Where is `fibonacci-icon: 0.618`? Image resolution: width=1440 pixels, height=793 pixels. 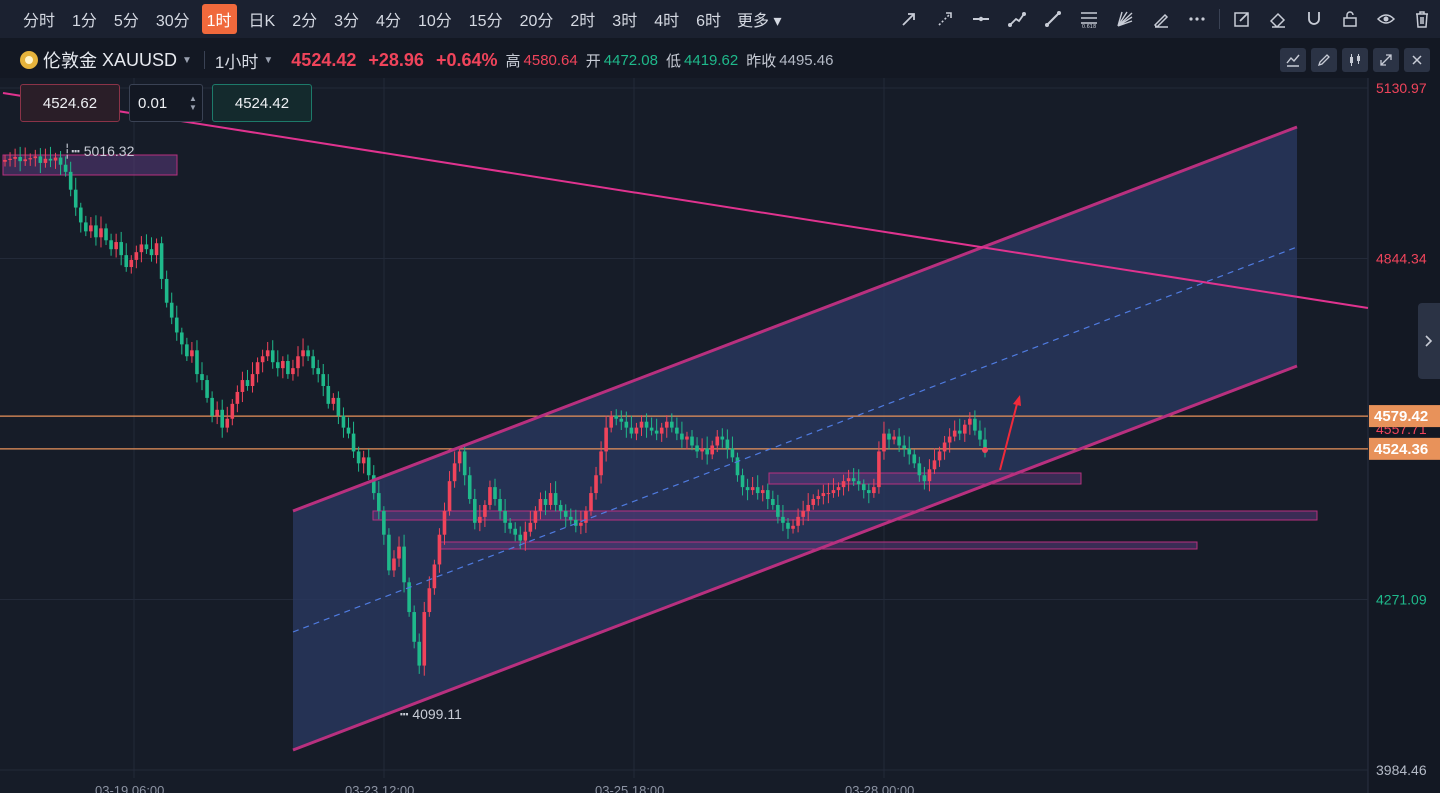
fibonacci-icon: 0.618 is located at coordinates (1089, 19).